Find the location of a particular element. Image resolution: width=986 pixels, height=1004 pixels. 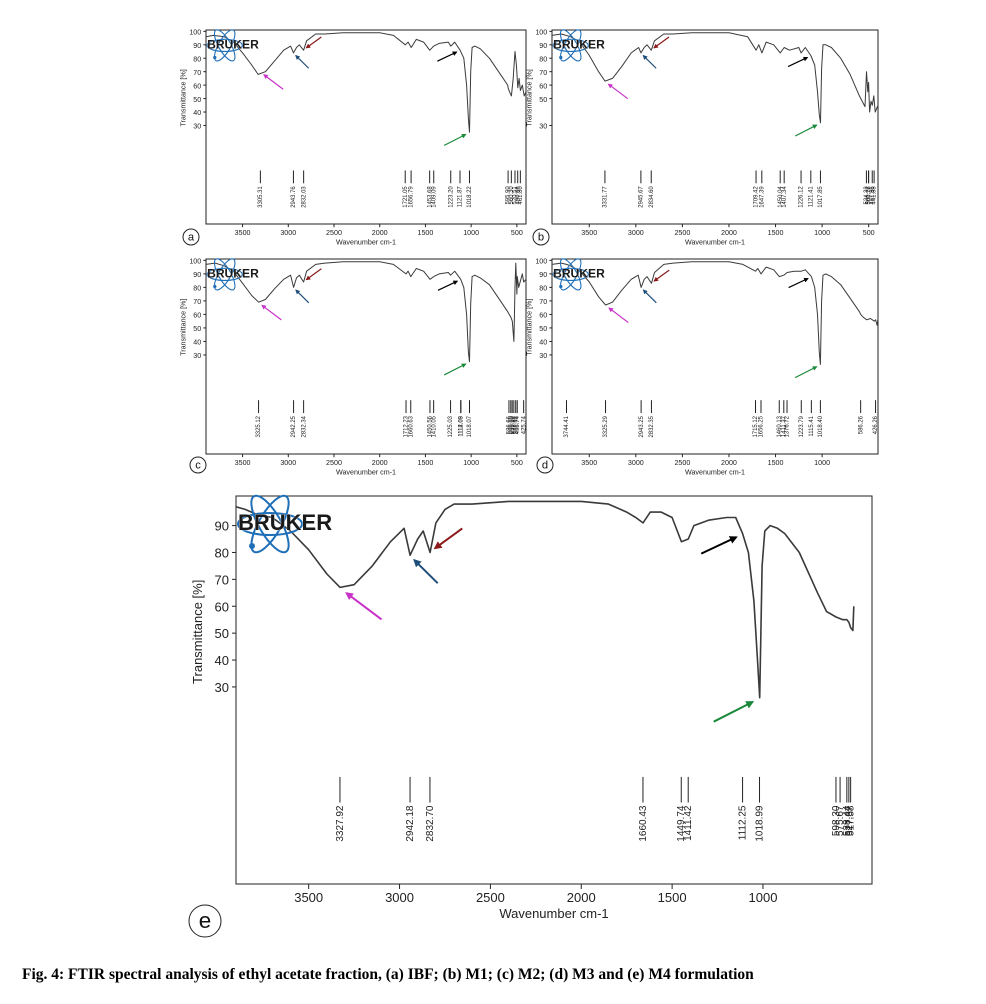

peak-label: 1411.42 is located at coordinates (688, 823).